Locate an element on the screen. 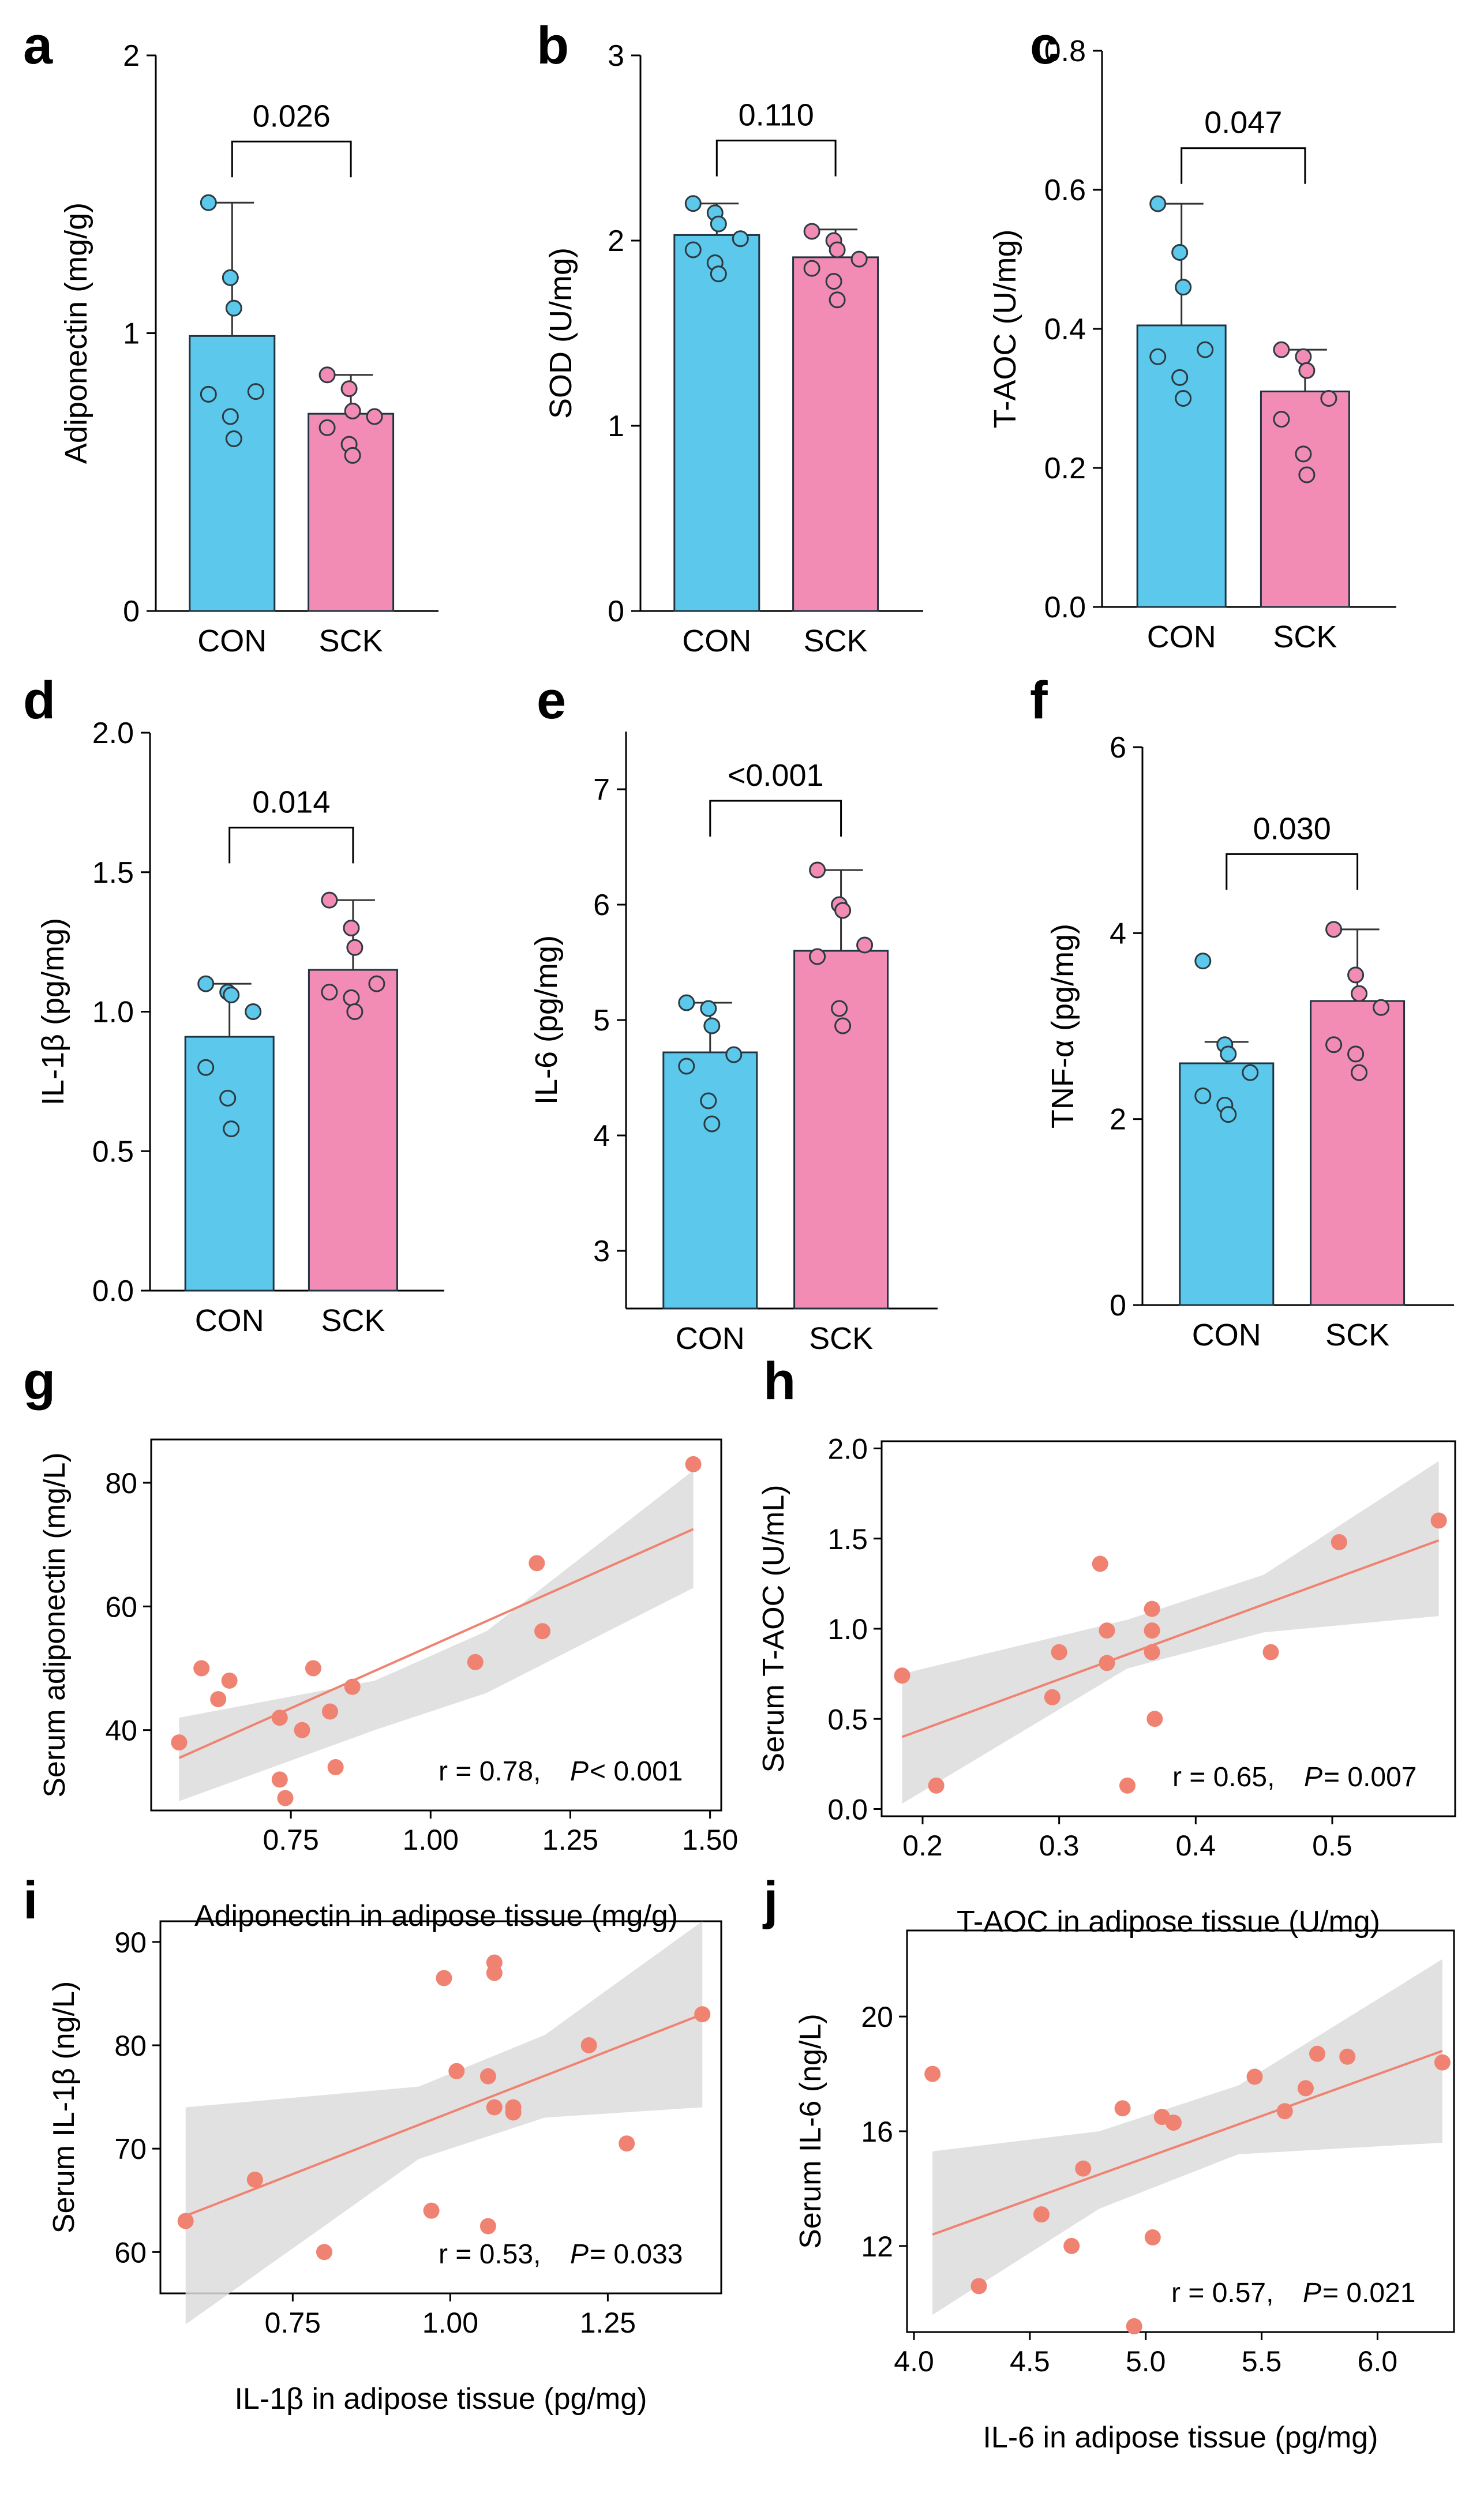 The height and width of the screenshot is (2493, 1484). x-tick-label: 1.50 is located at coordinates (710, 1840).